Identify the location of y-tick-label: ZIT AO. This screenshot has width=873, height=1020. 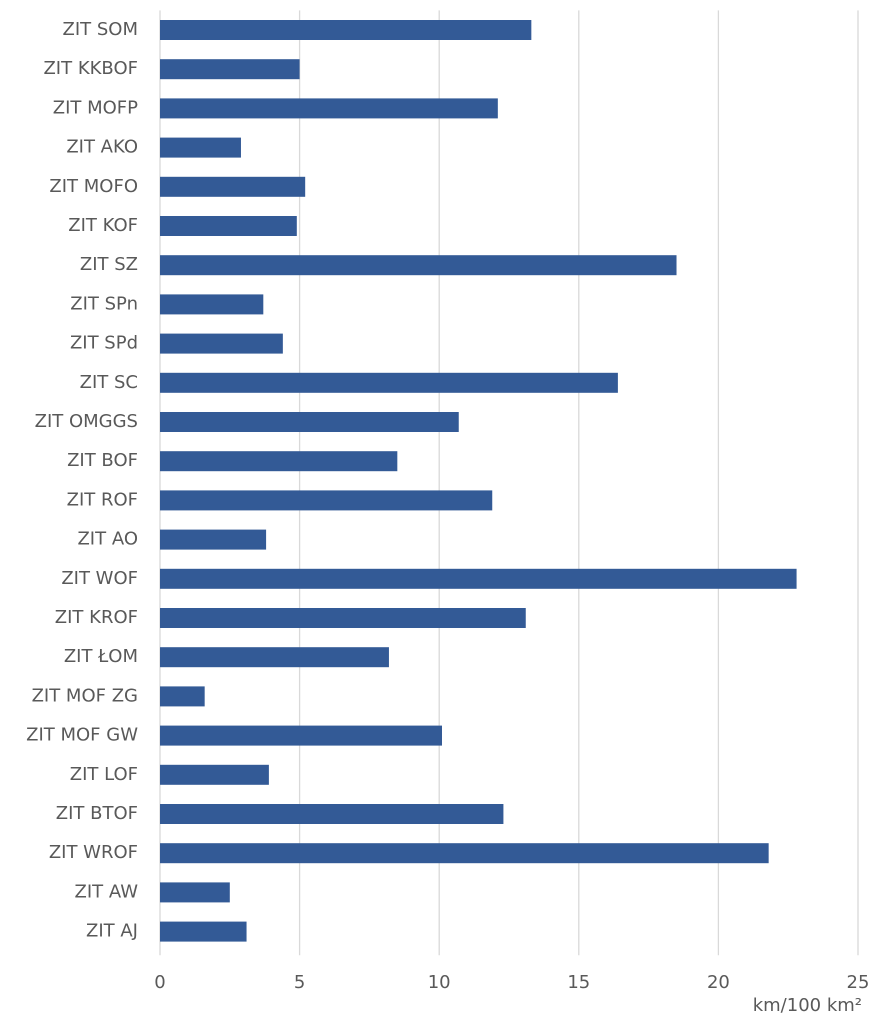
(107, 539).